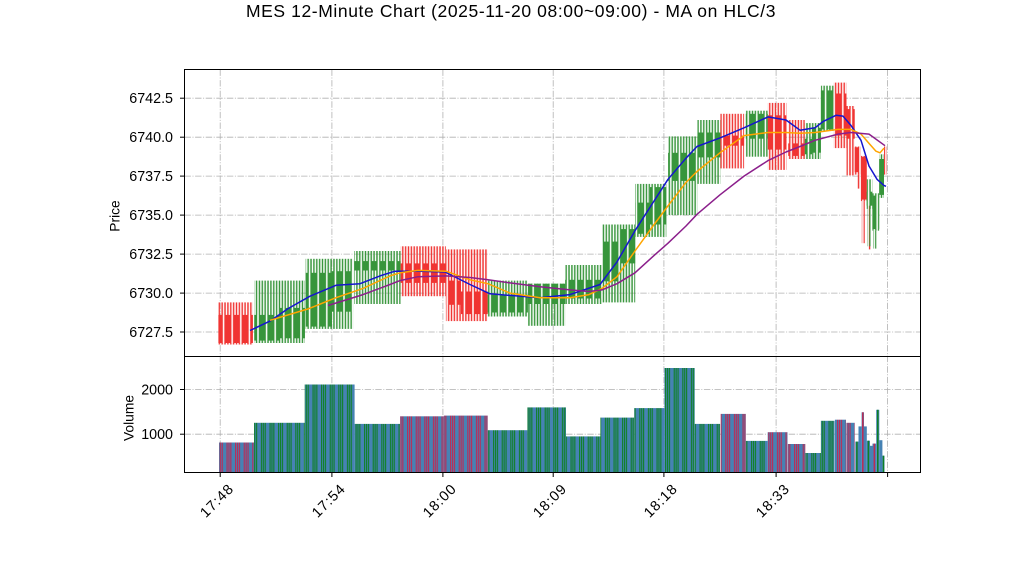 The height and width of the screenshot is (580, 1022). What do you see at coordinates (157, 391) in the screenshot?
I see `svg-text: 2000` at bounding box center [157, 391].